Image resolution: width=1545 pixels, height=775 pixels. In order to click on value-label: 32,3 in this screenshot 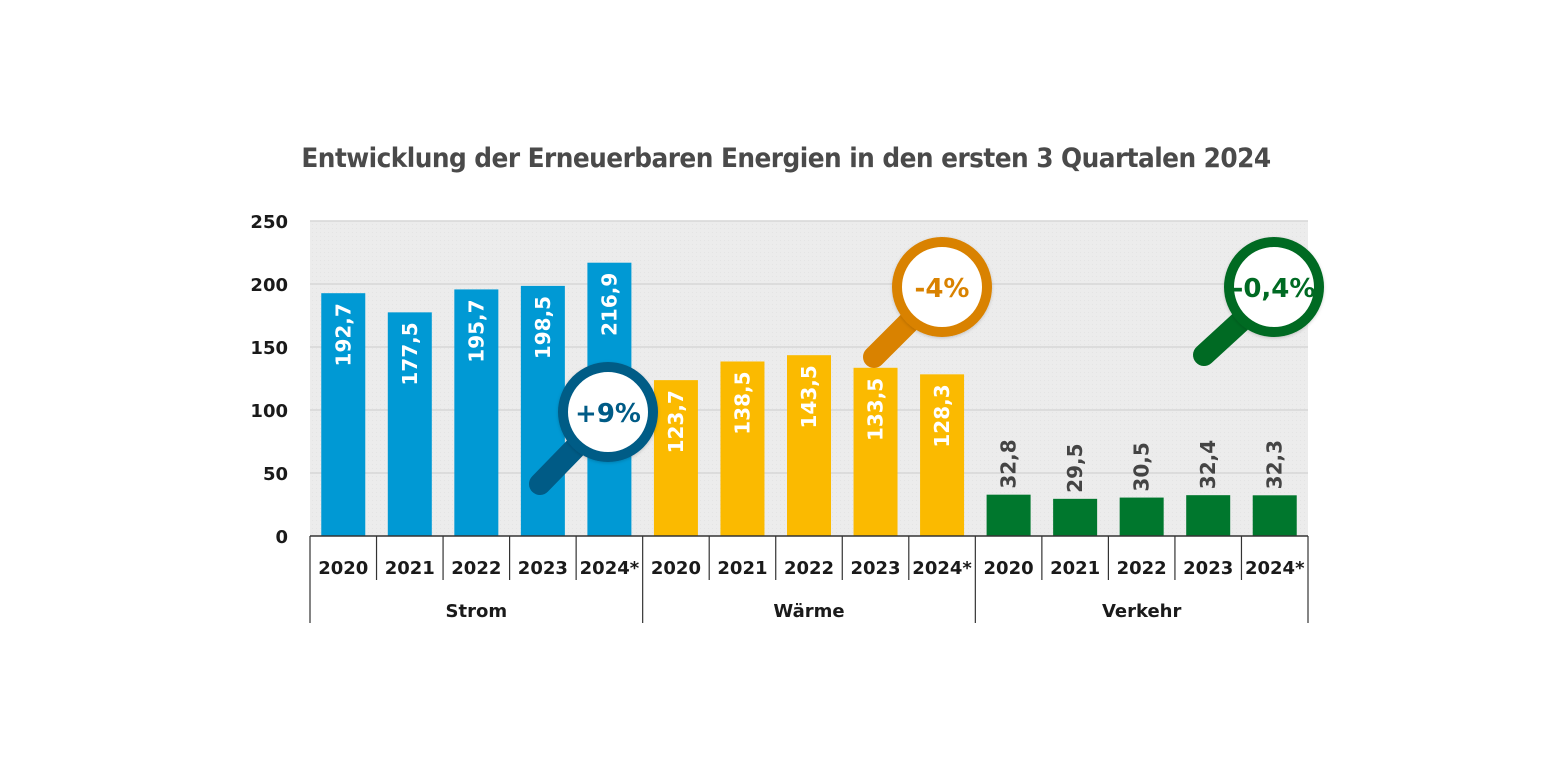, I will do `click(1275, 464)`.